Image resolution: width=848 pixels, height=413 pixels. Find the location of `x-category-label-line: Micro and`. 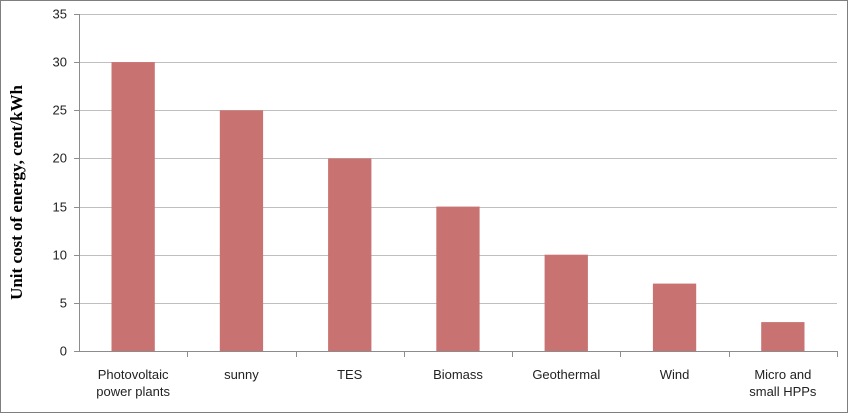

x-category-label-line: Micro and is located at coordinates (782, 374).